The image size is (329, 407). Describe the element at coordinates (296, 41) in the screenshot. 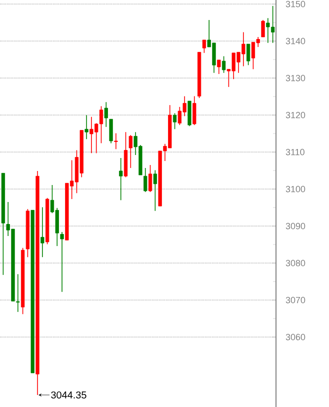

I see `y-tick-label: 3140` at that location.